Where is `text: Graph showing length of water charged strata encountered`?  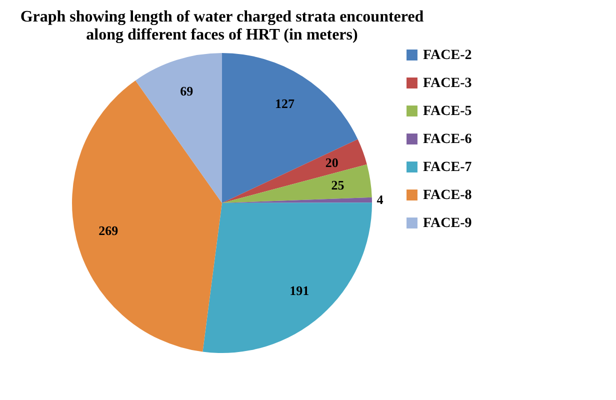 text: Graph showing length of water charged strata encountered is located at coordinates (222, 17).